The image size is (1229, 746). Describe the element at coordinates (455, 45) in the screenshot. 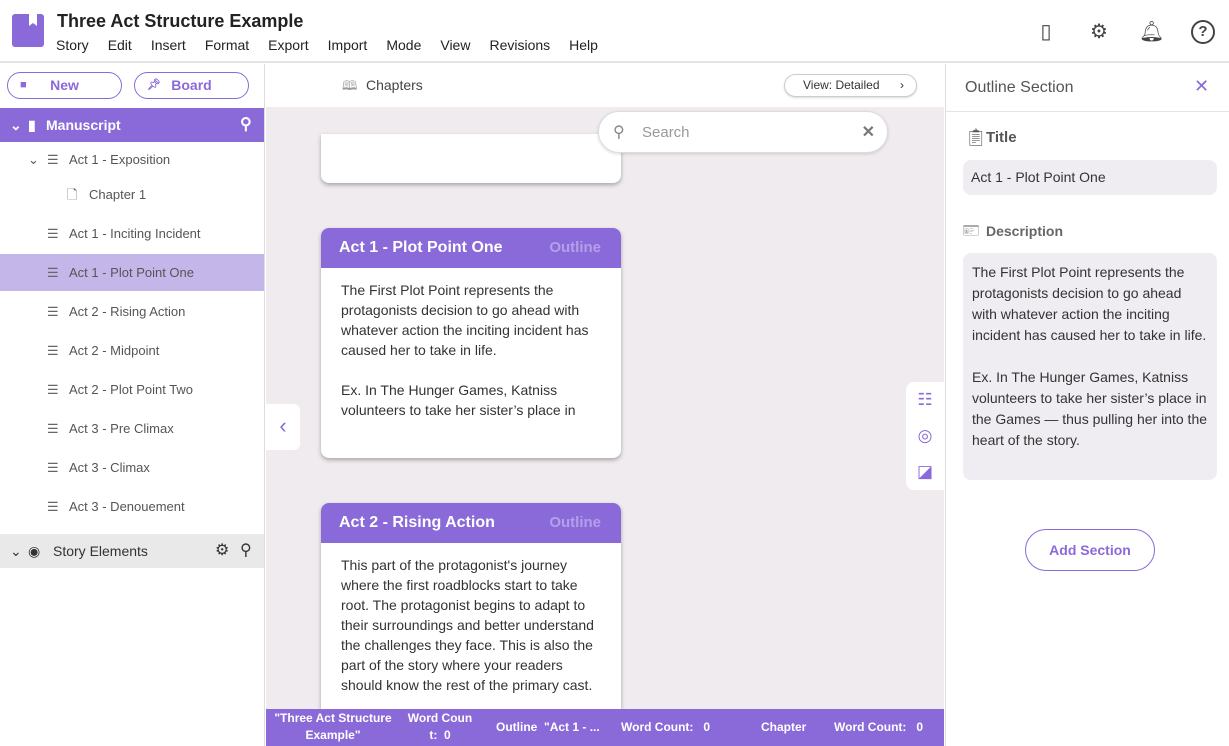

I see `menu-view: View` at that location.